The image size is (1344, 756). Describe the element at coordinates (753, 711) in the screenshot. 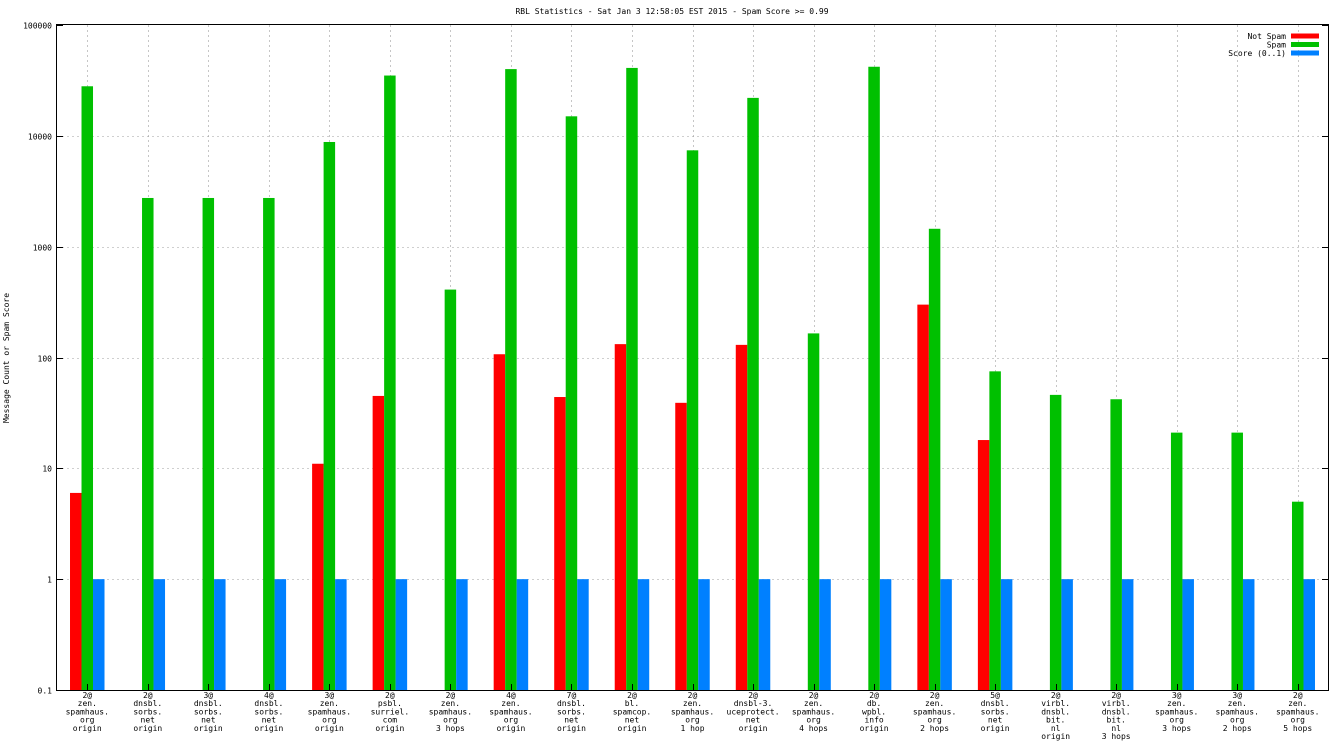

I see `x-tick-label: uceprotect.` at that location.